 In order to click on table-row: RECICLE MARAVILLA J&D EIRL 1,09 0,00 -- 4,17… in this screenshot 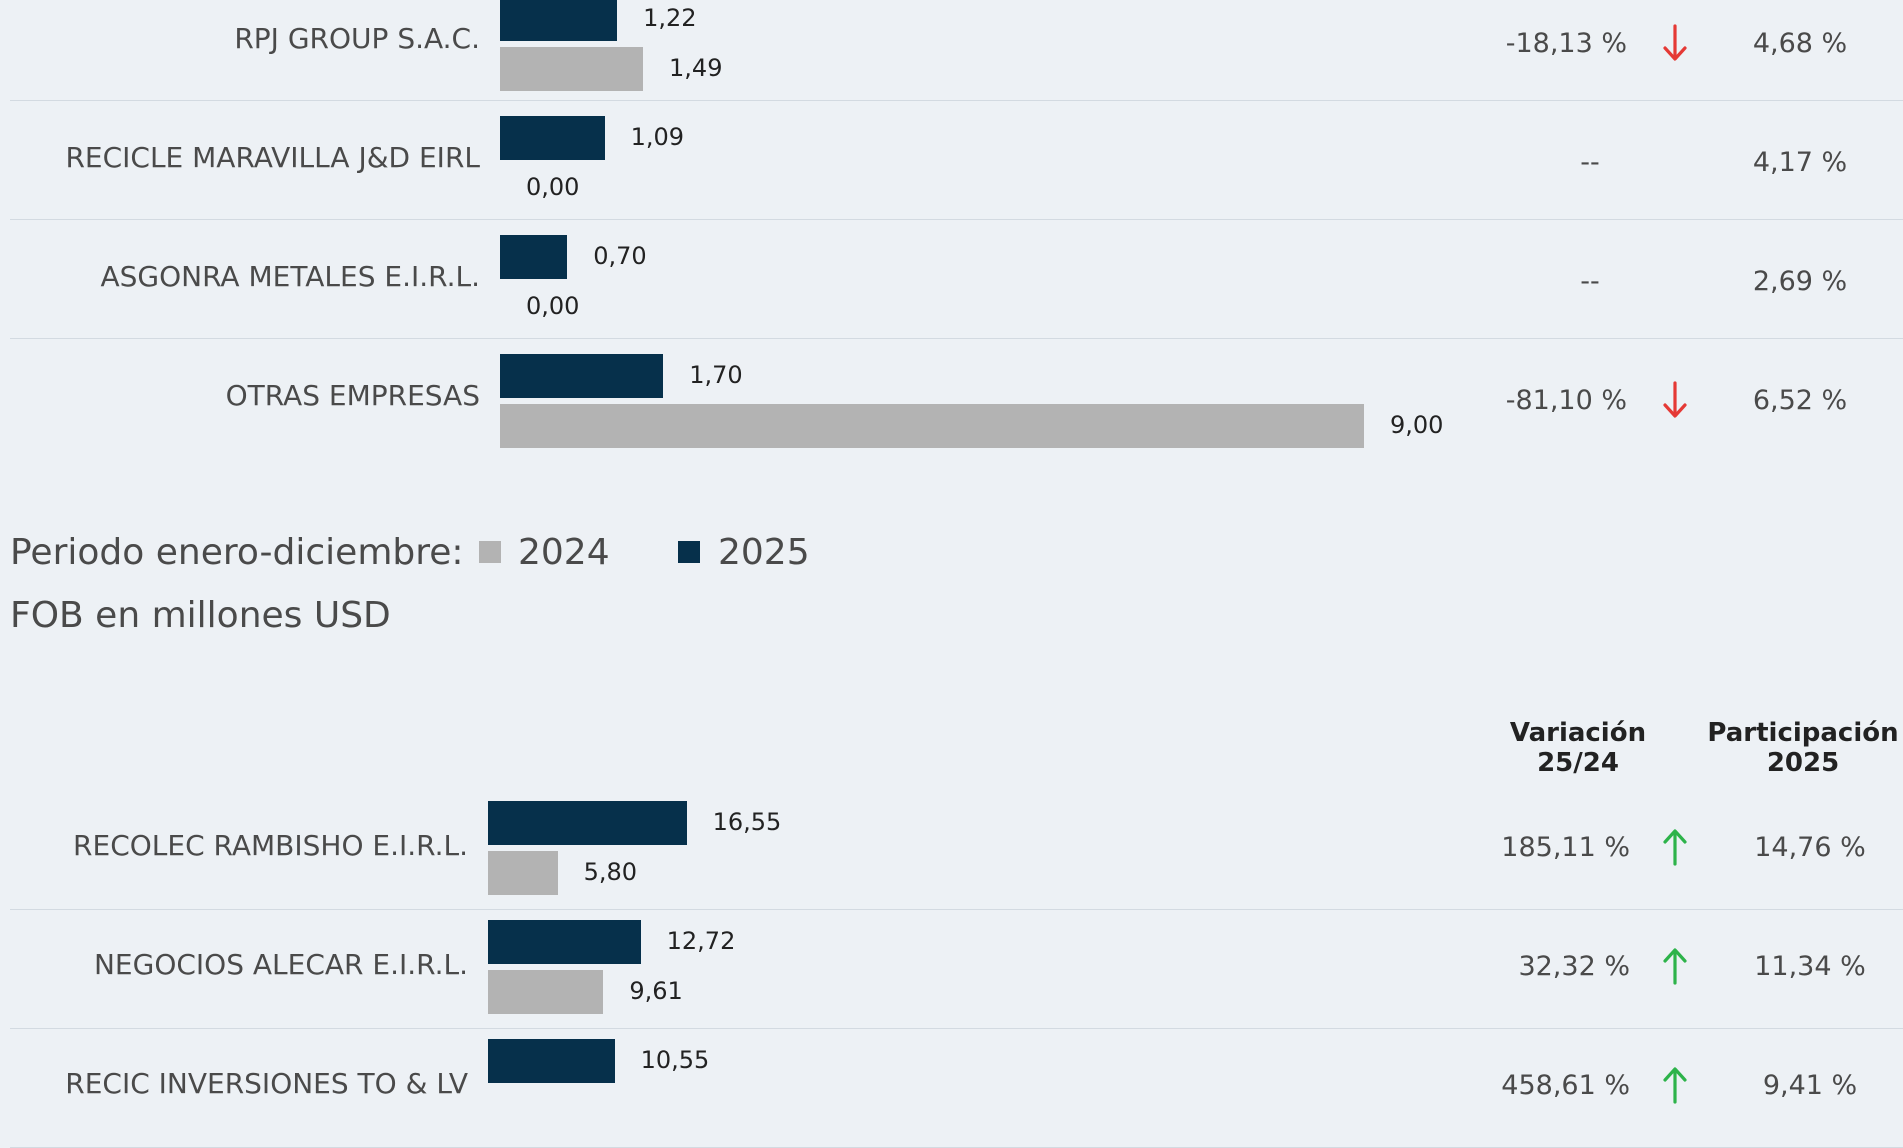, I will do `click(956, 160)`.